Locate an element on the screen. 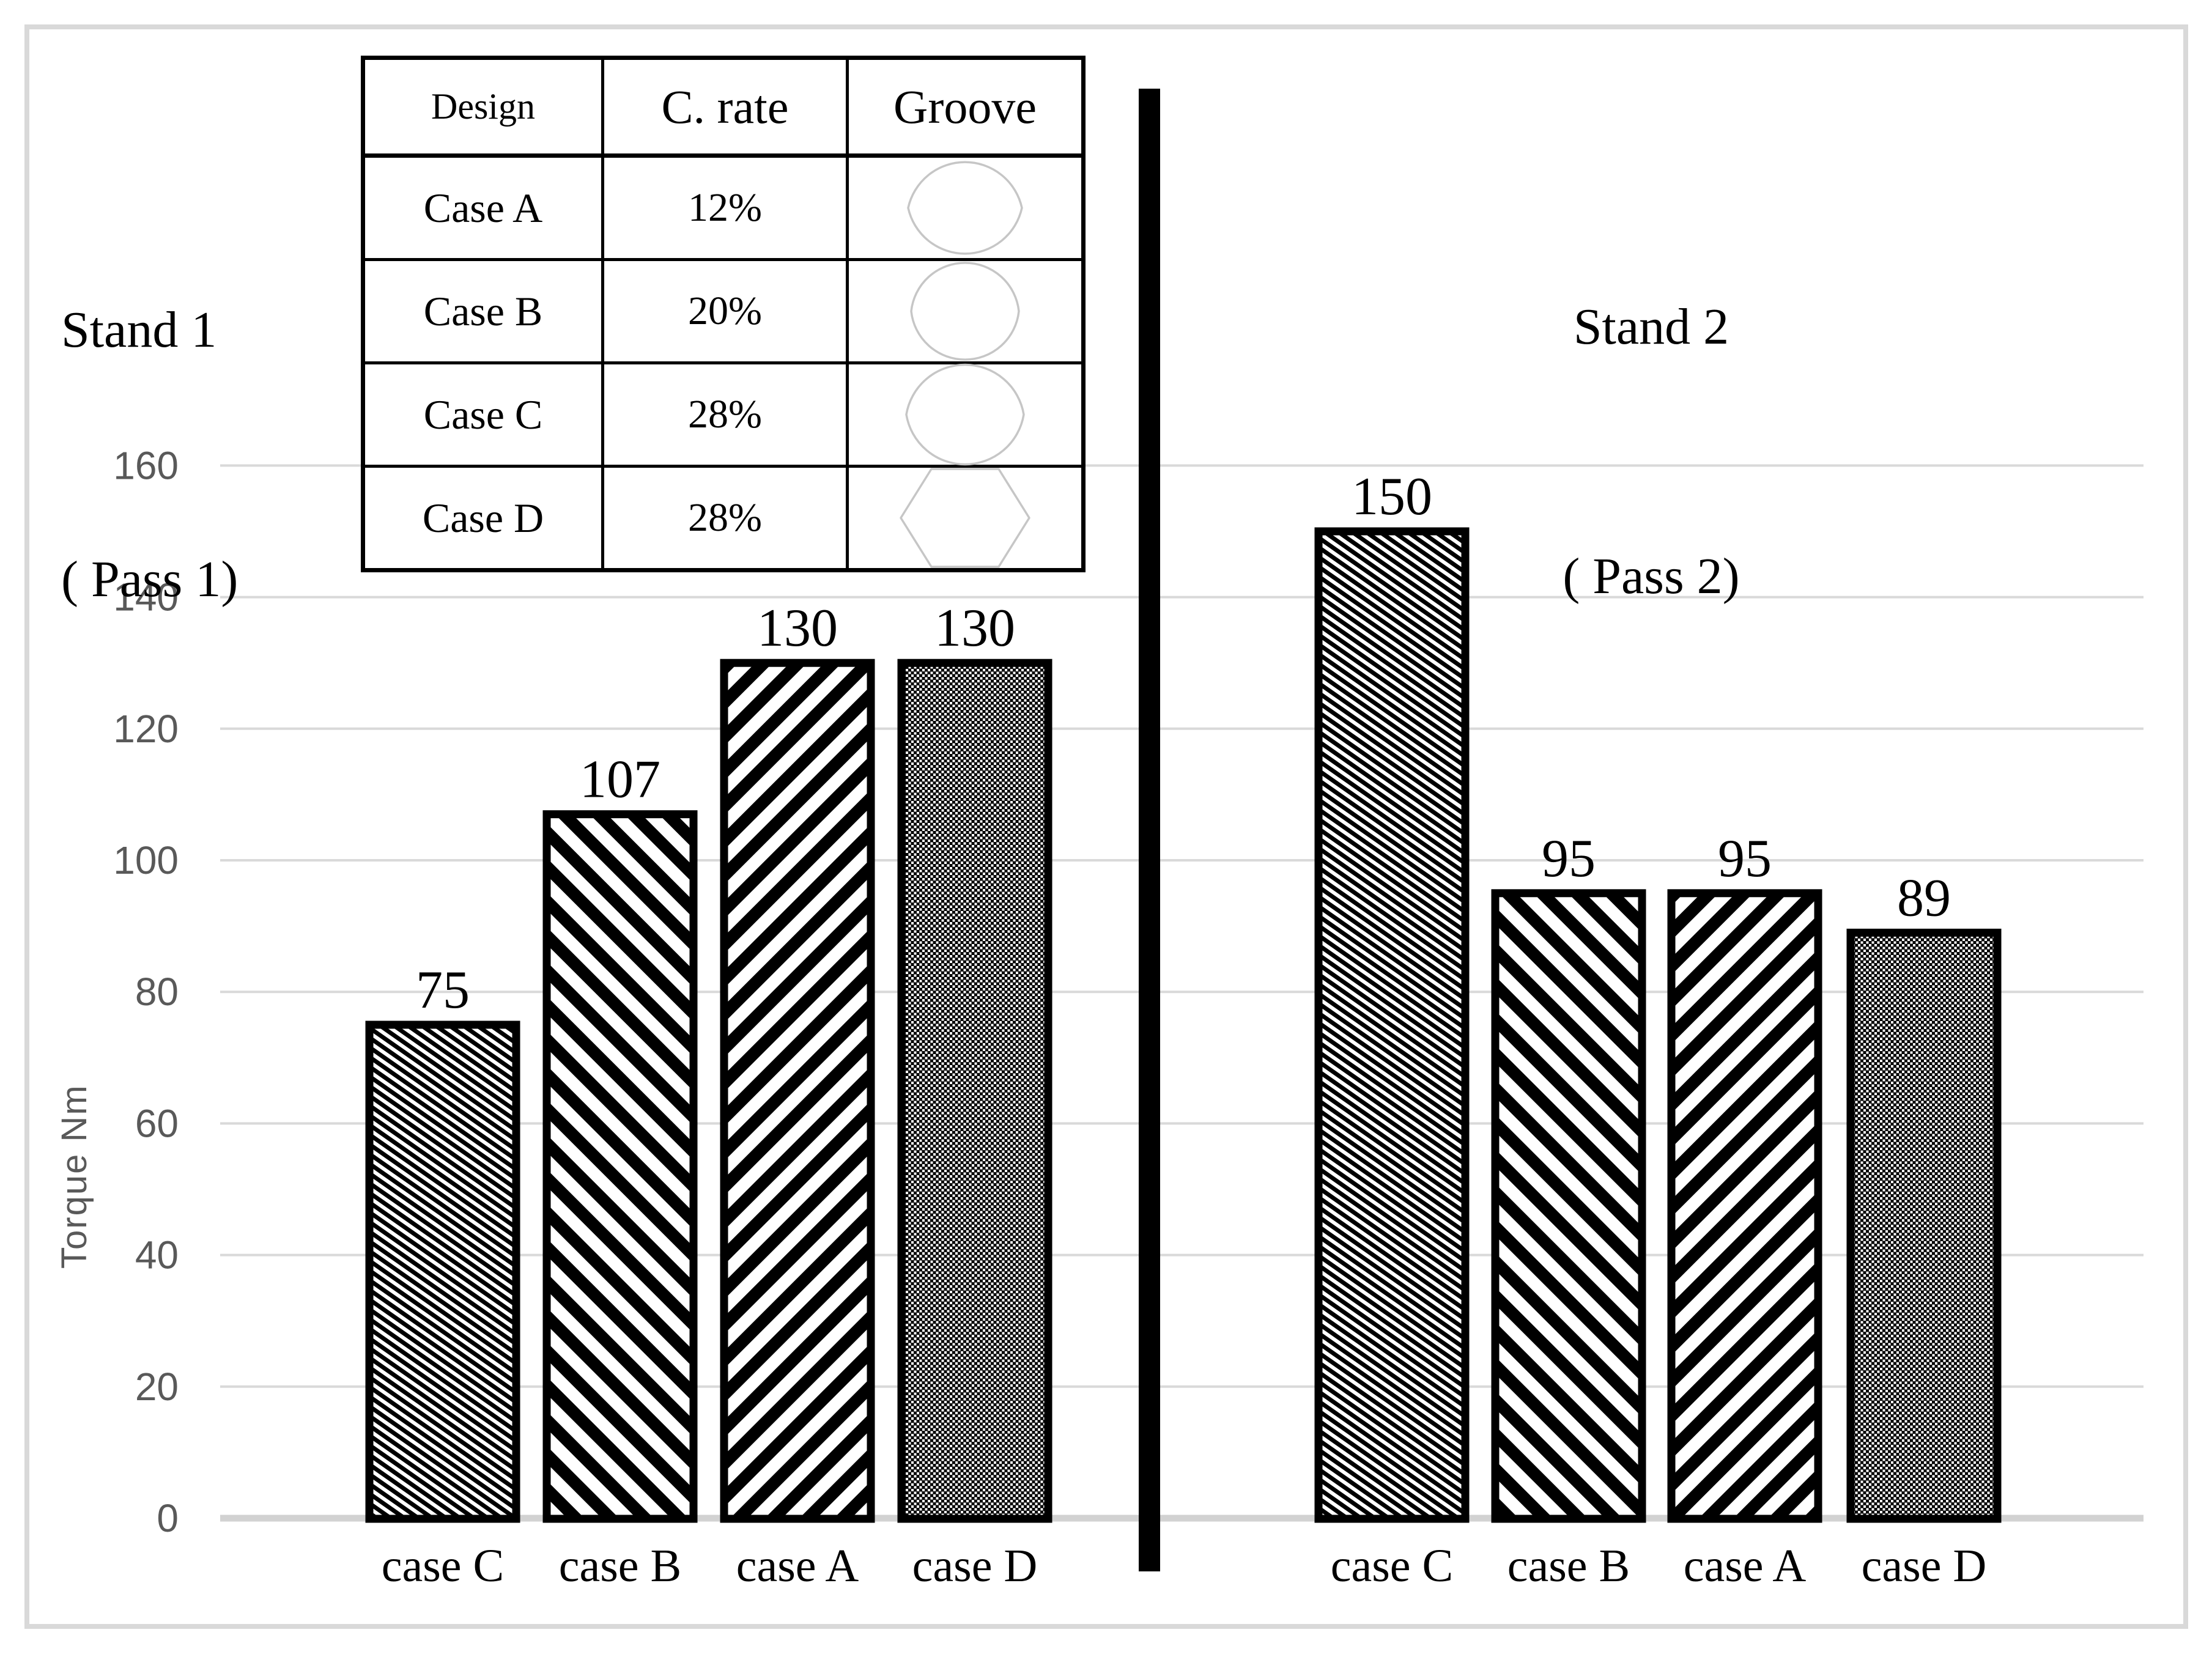 The image size is (2212, 1668). bar-value-label-stand2-case-a: 95 is located at coordinates (1745, 858).